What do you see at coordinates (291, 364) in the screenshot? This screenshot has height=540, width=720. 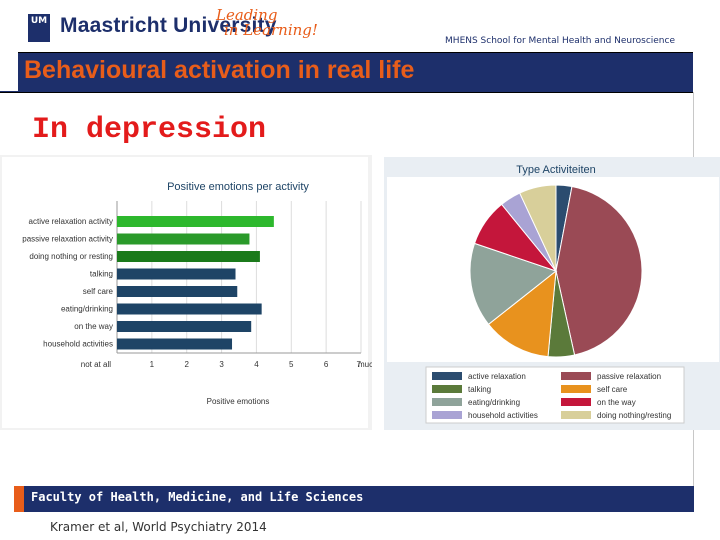 I see `bar-tick-label: 5` at bounding box center [291, 364].